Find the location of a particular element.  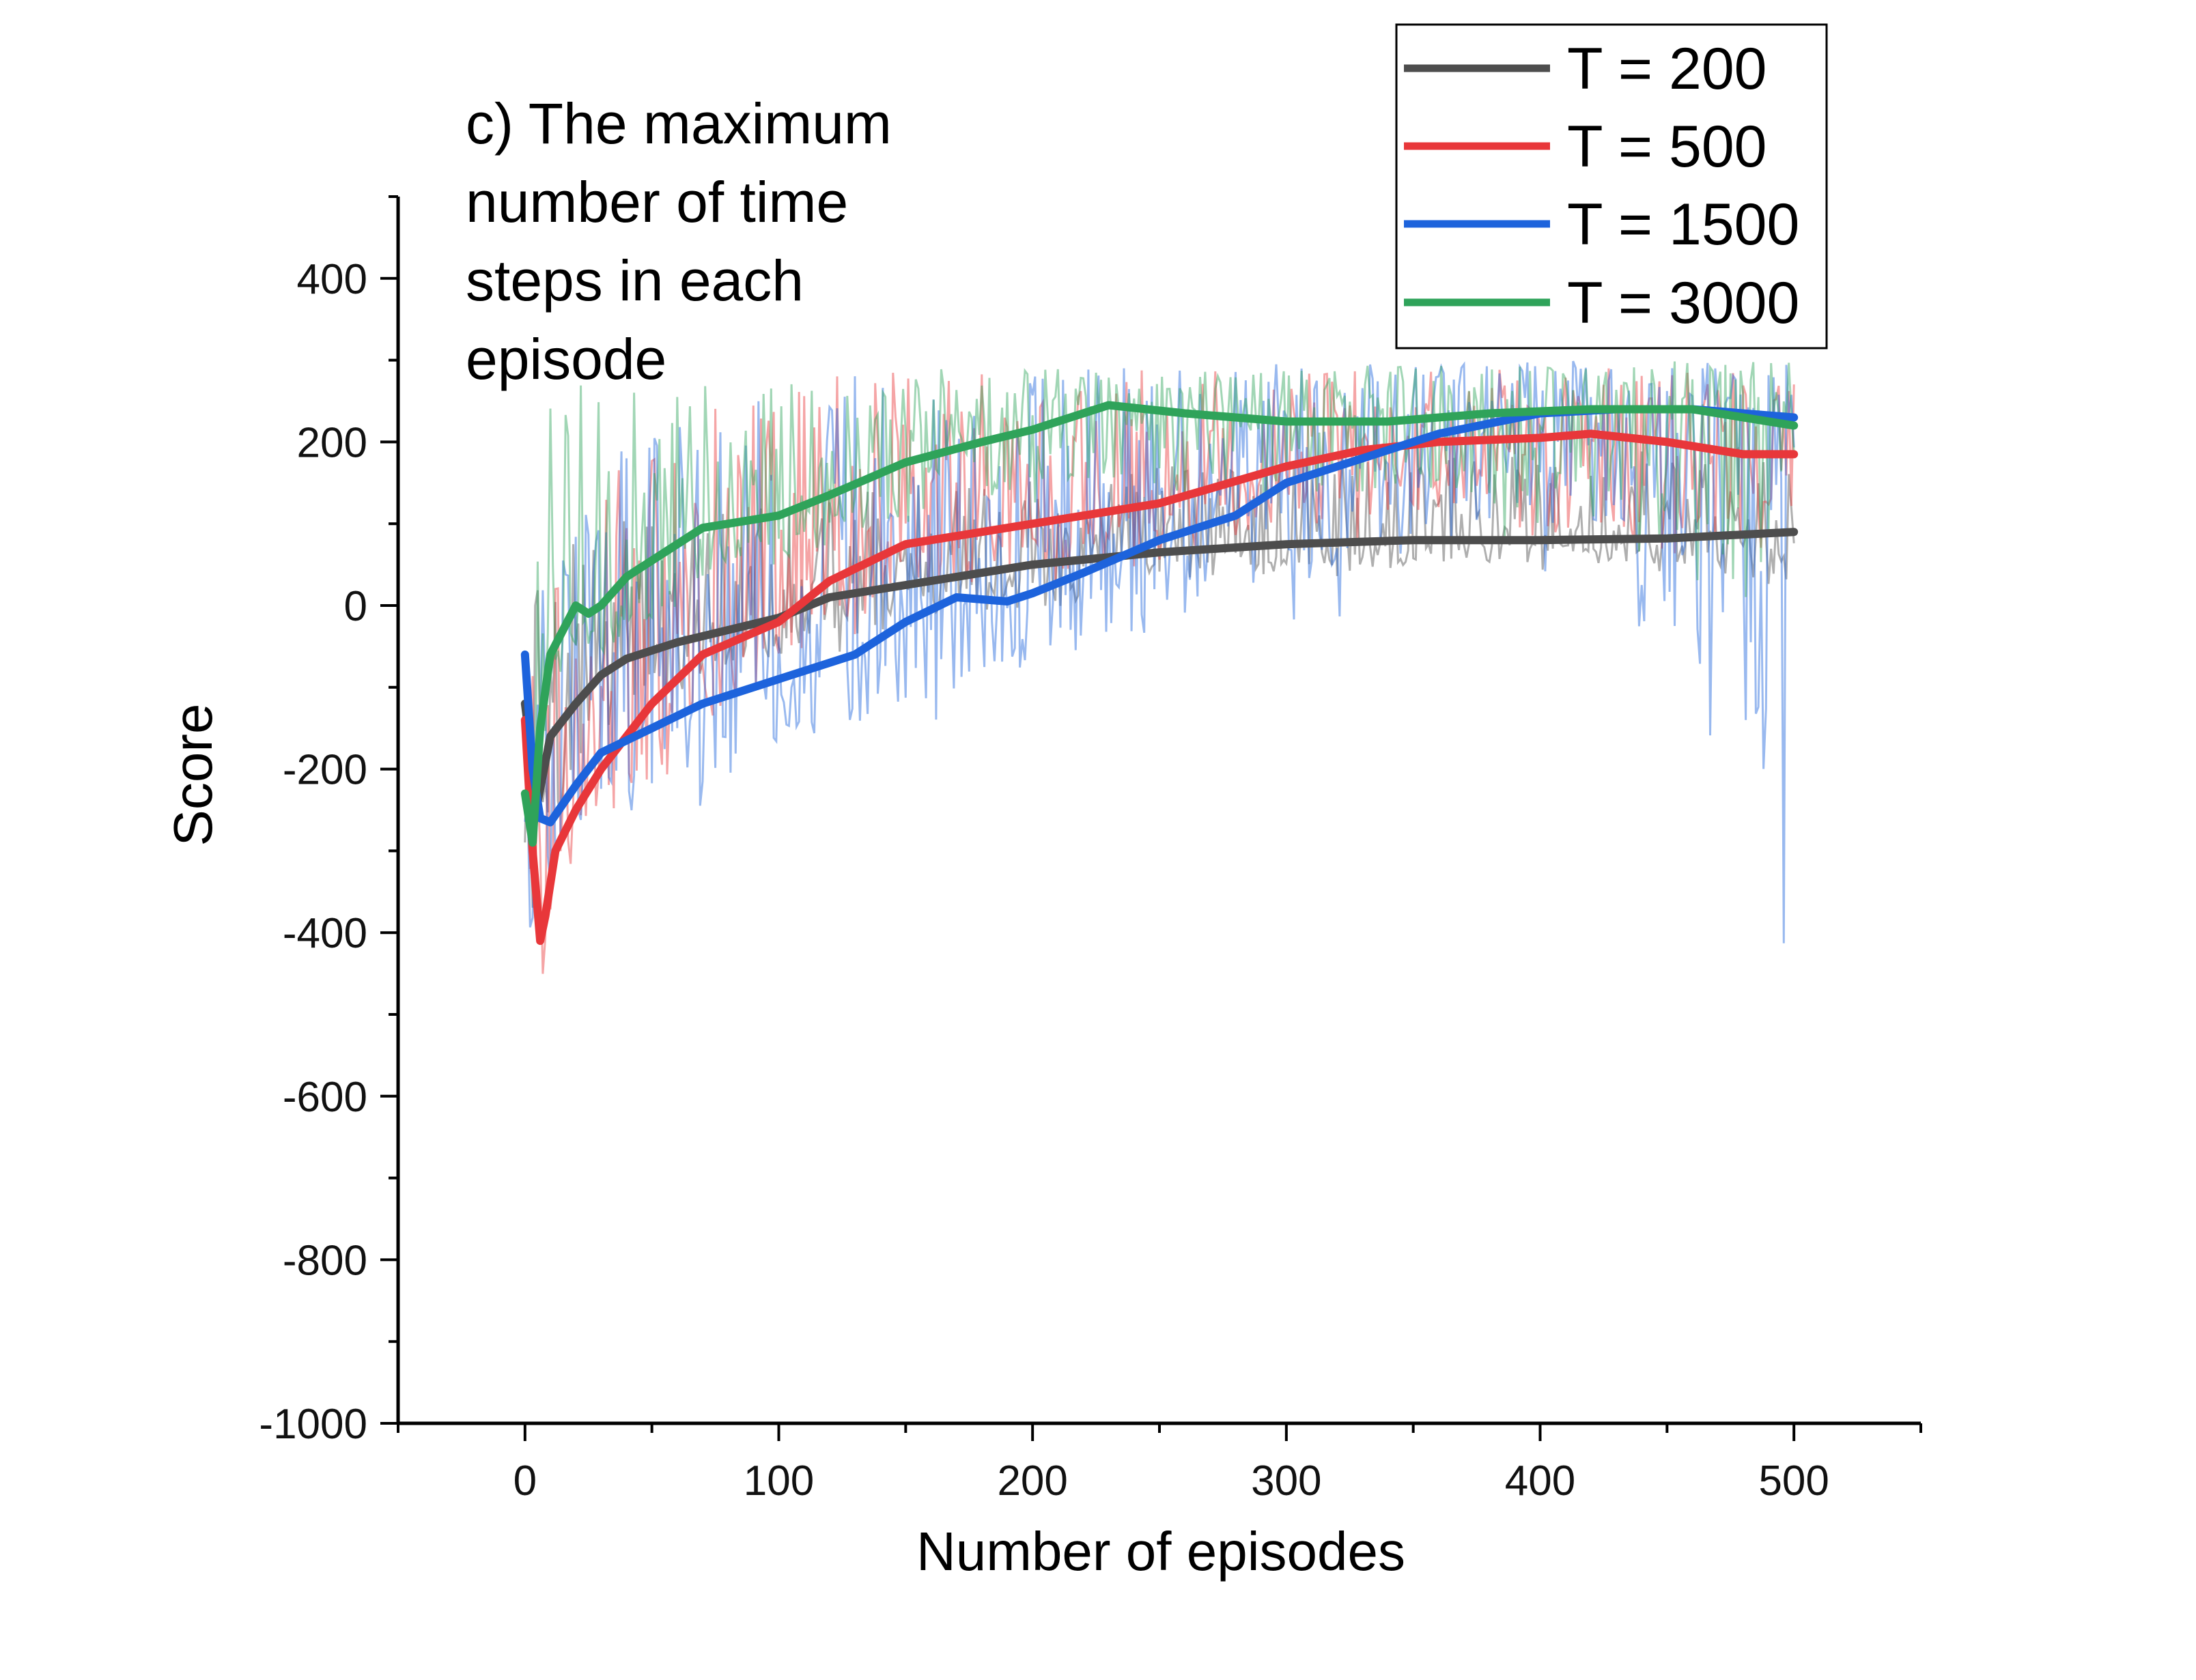

x-tick-label: 500 is located at coordinates (1793, 1481).